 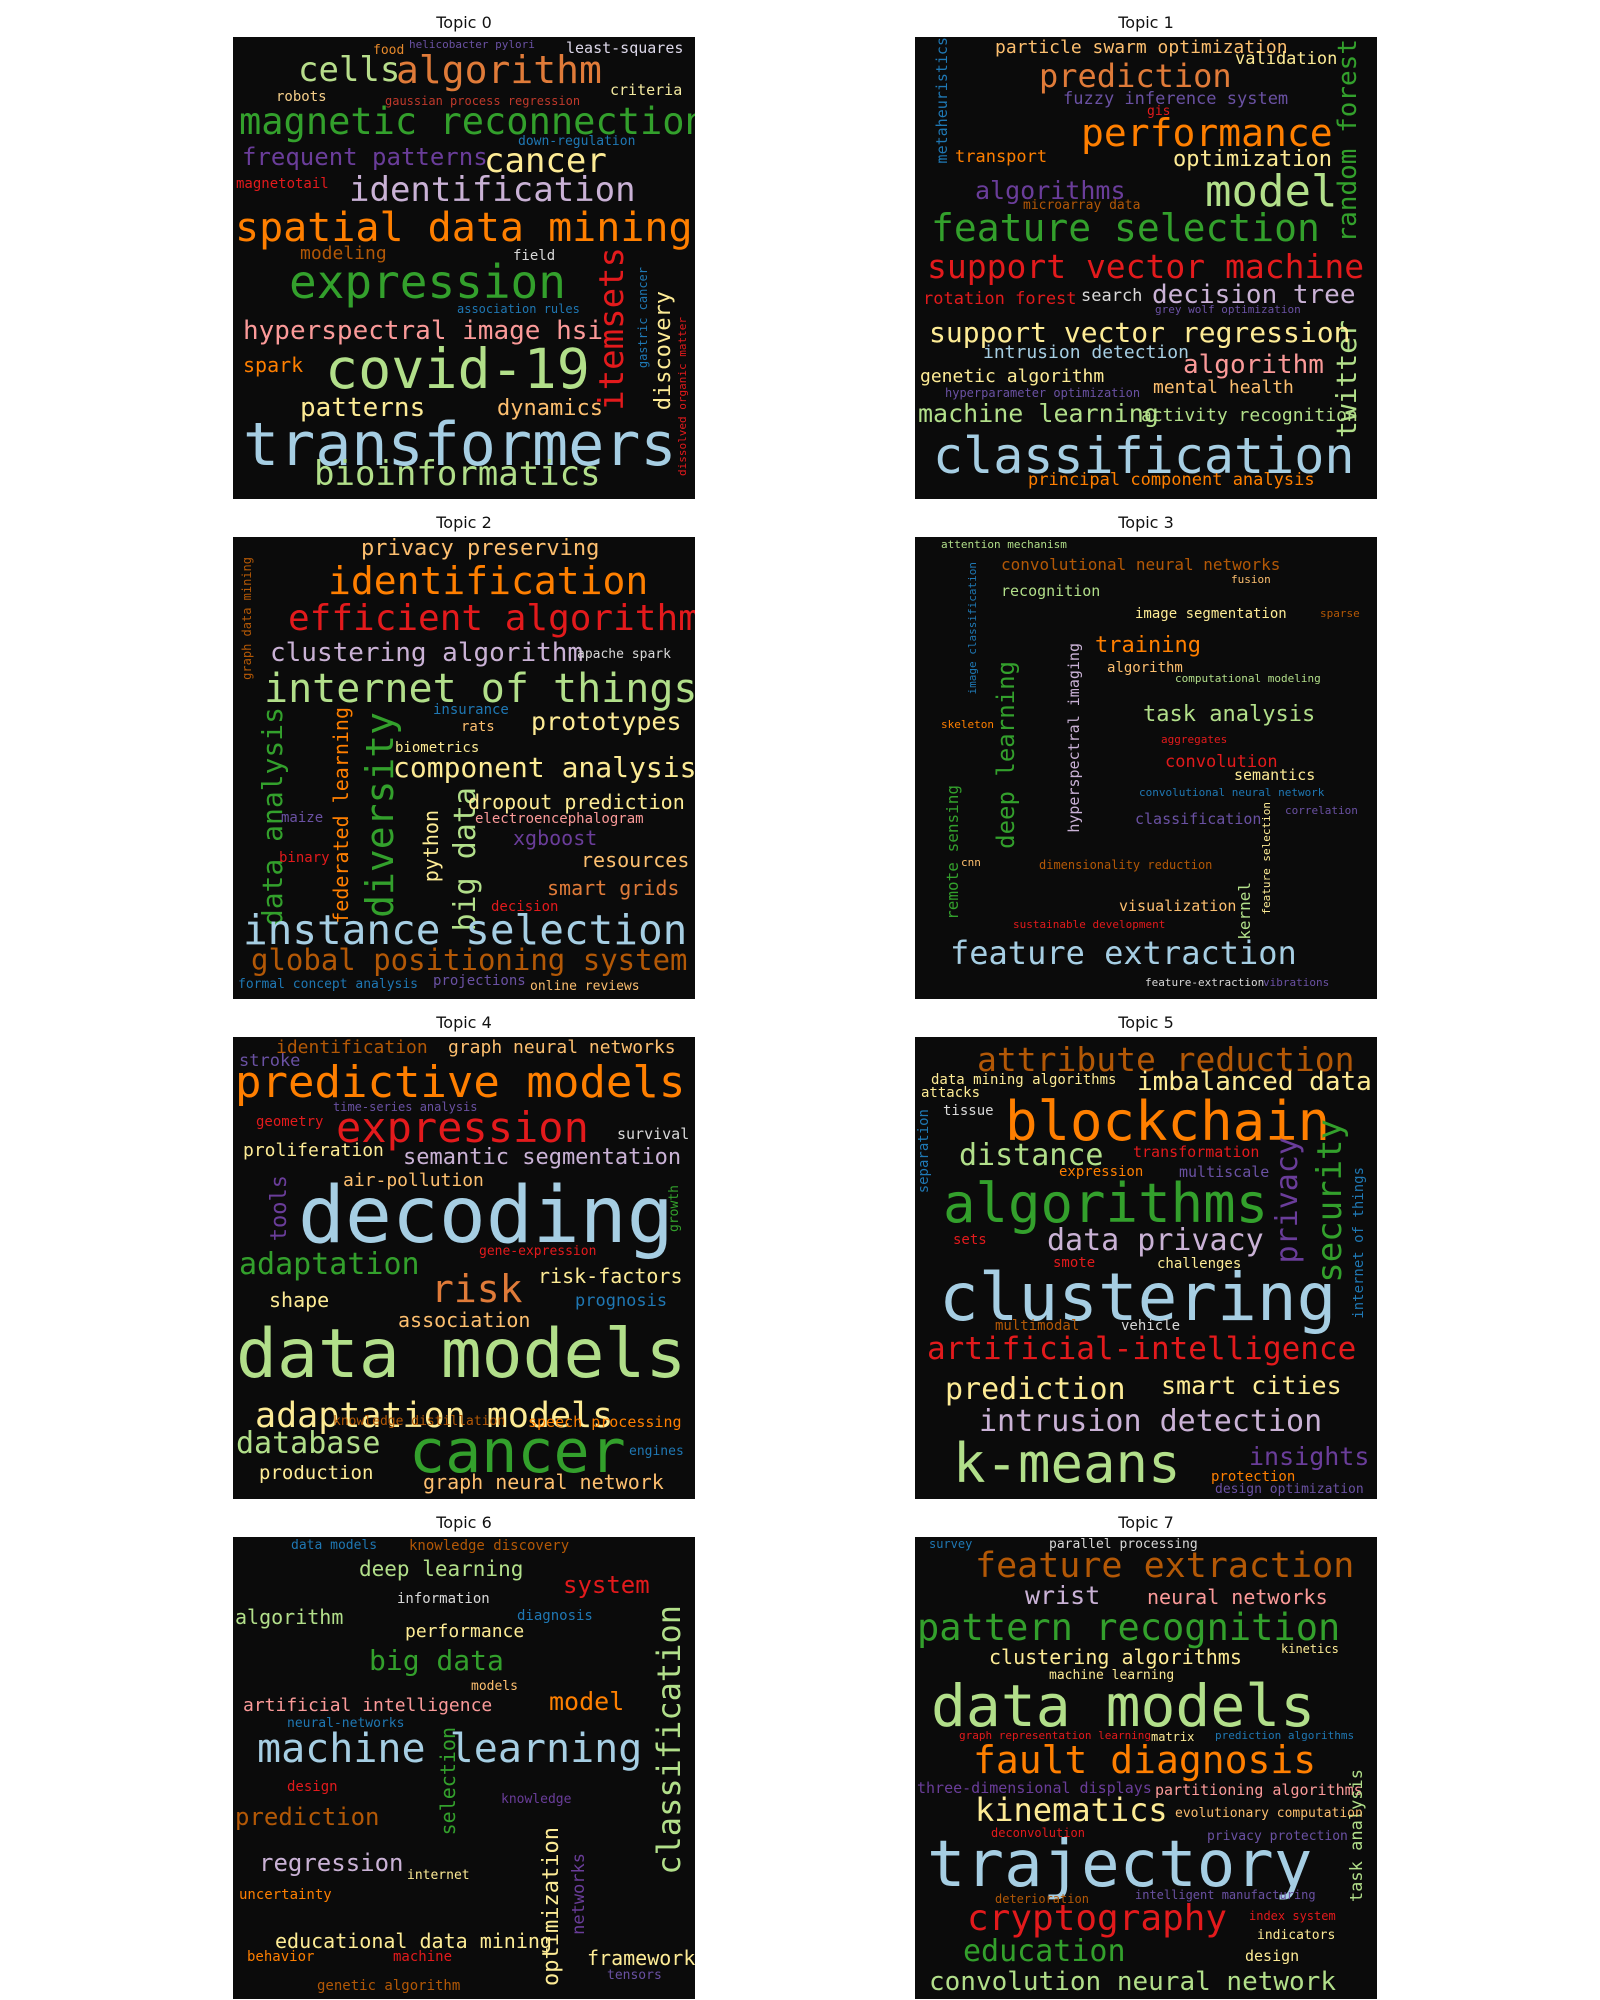 What do you see at coordinates (443, 1599) in the screenshot?
I see `word: information` at bounding box center [443, 1599].